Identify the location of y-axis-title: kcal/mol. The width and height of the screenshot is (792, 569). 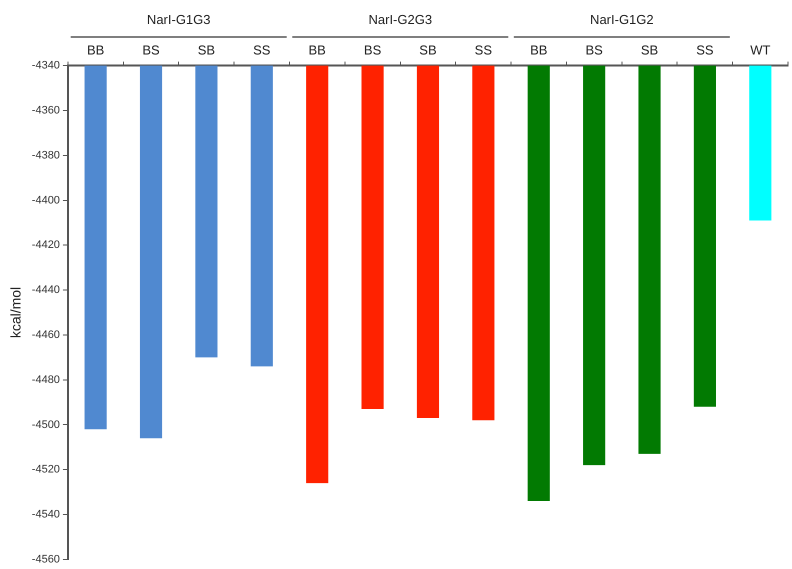
(15, 312).